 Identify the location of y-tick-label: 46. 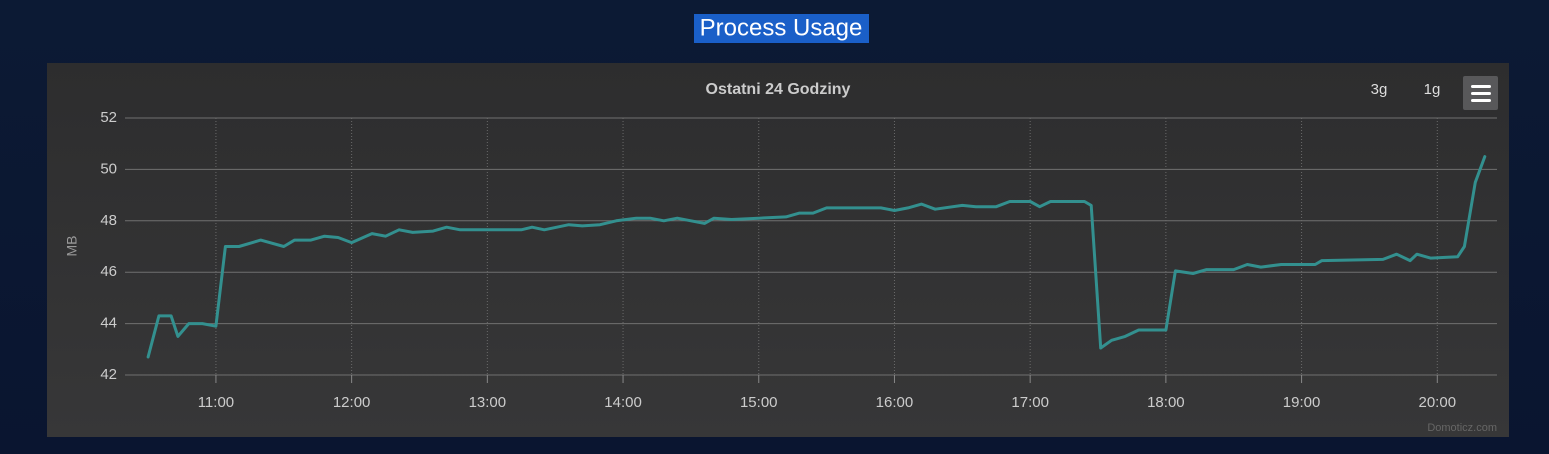
(108, 271).